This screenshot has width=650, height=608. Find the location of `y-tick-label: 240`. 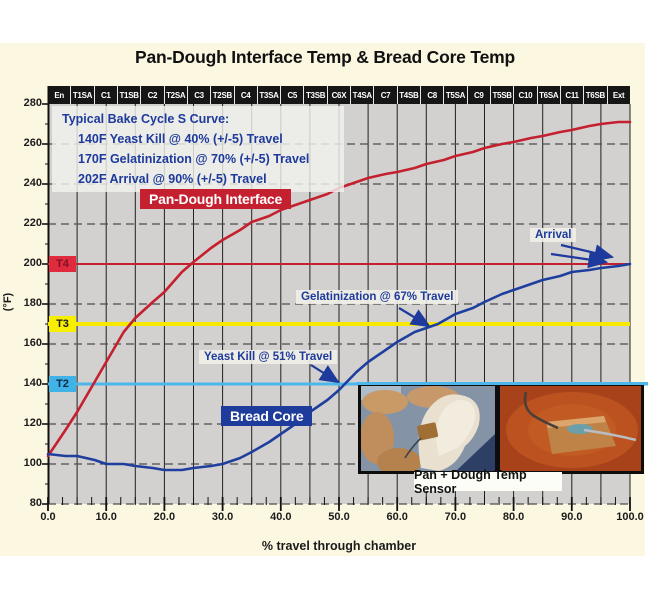

y-tick-label: 240 is located at coordinates (32, 183).